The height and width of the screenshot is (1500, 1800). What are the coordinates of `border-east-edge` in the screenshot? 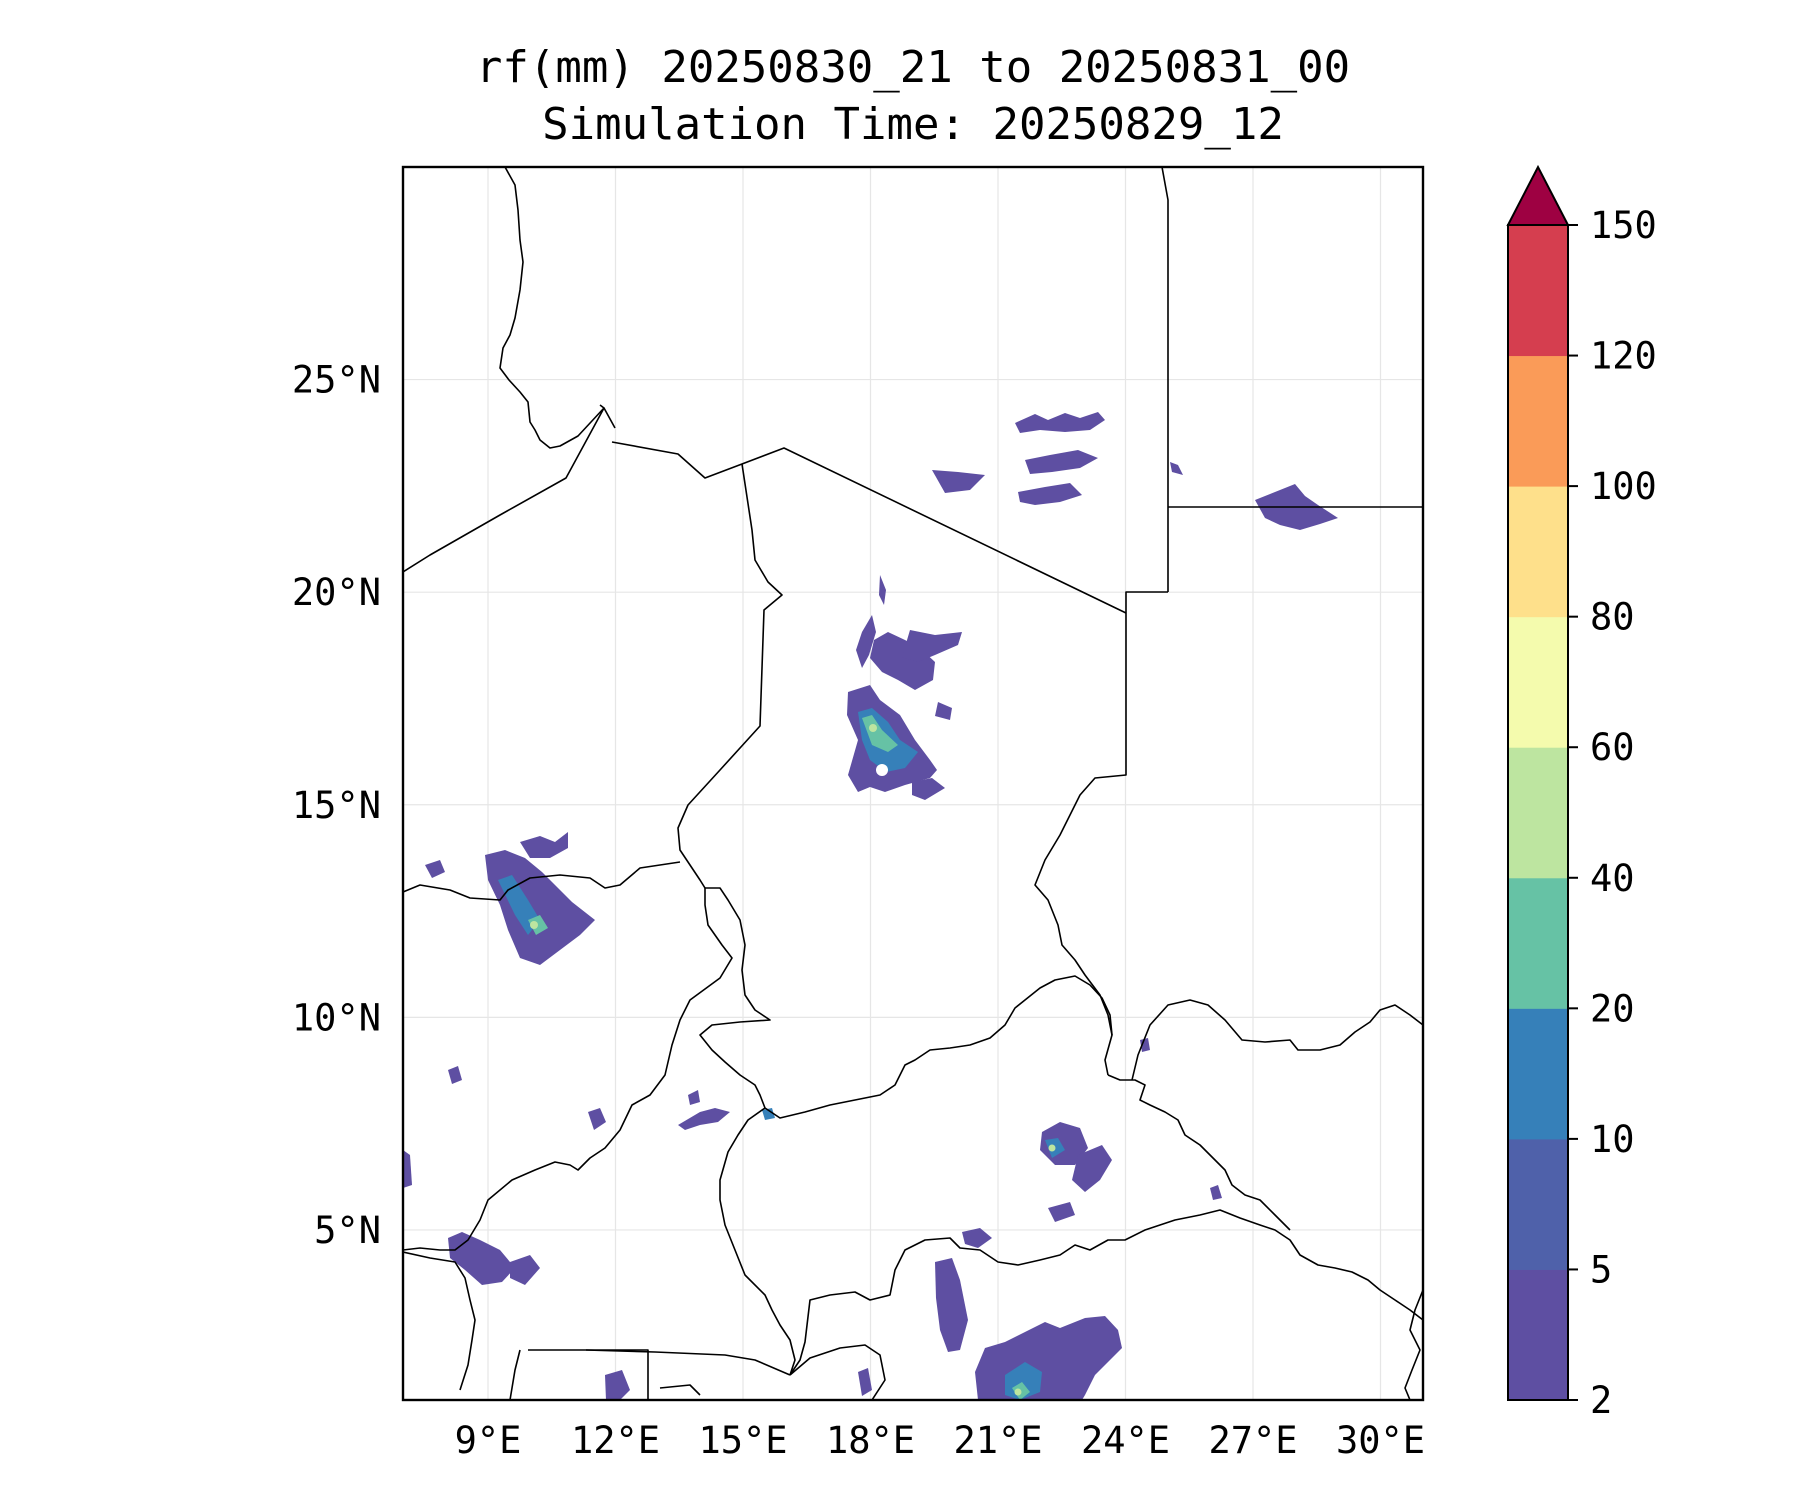 It's located at (1413, 1344).